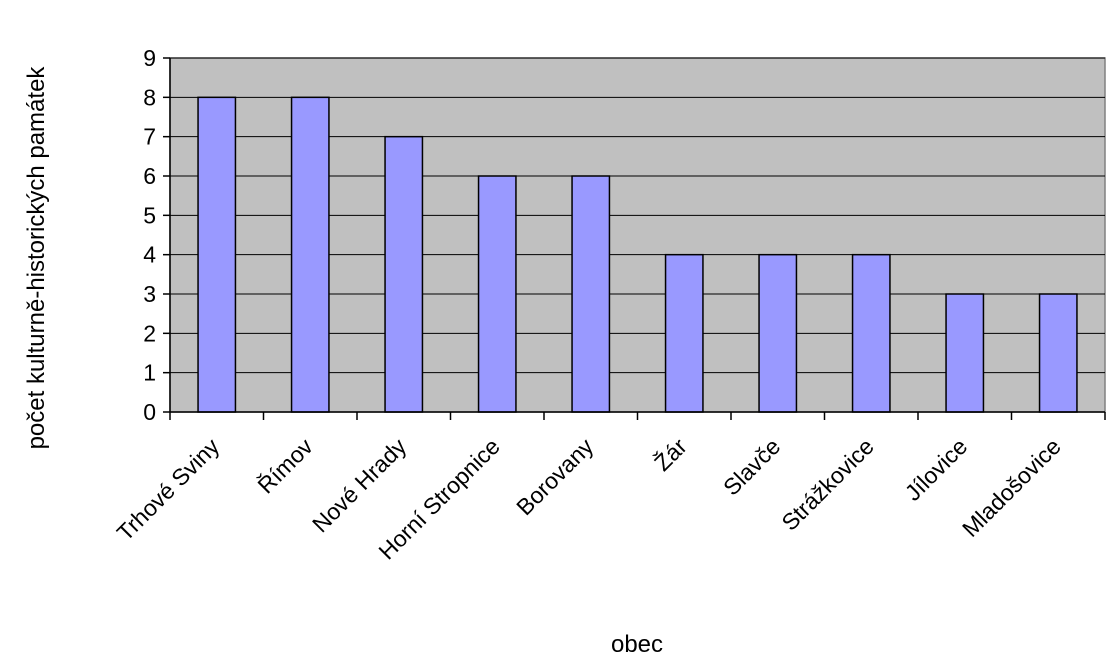 This screenshot has width=1109, height=664. I want to click on x-tick-label: Jílovice, so click(936, 469).